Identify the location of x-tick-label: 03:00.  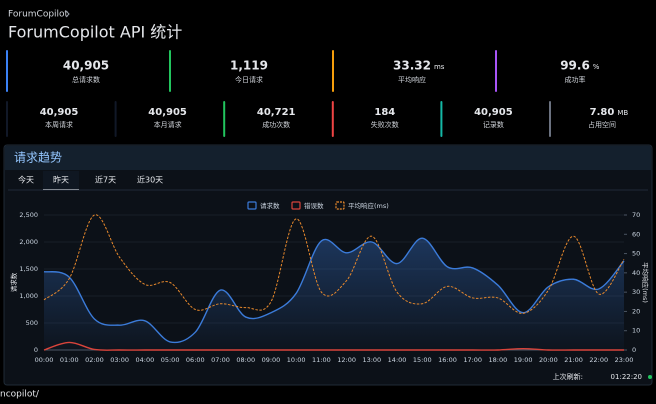
(119, 360).